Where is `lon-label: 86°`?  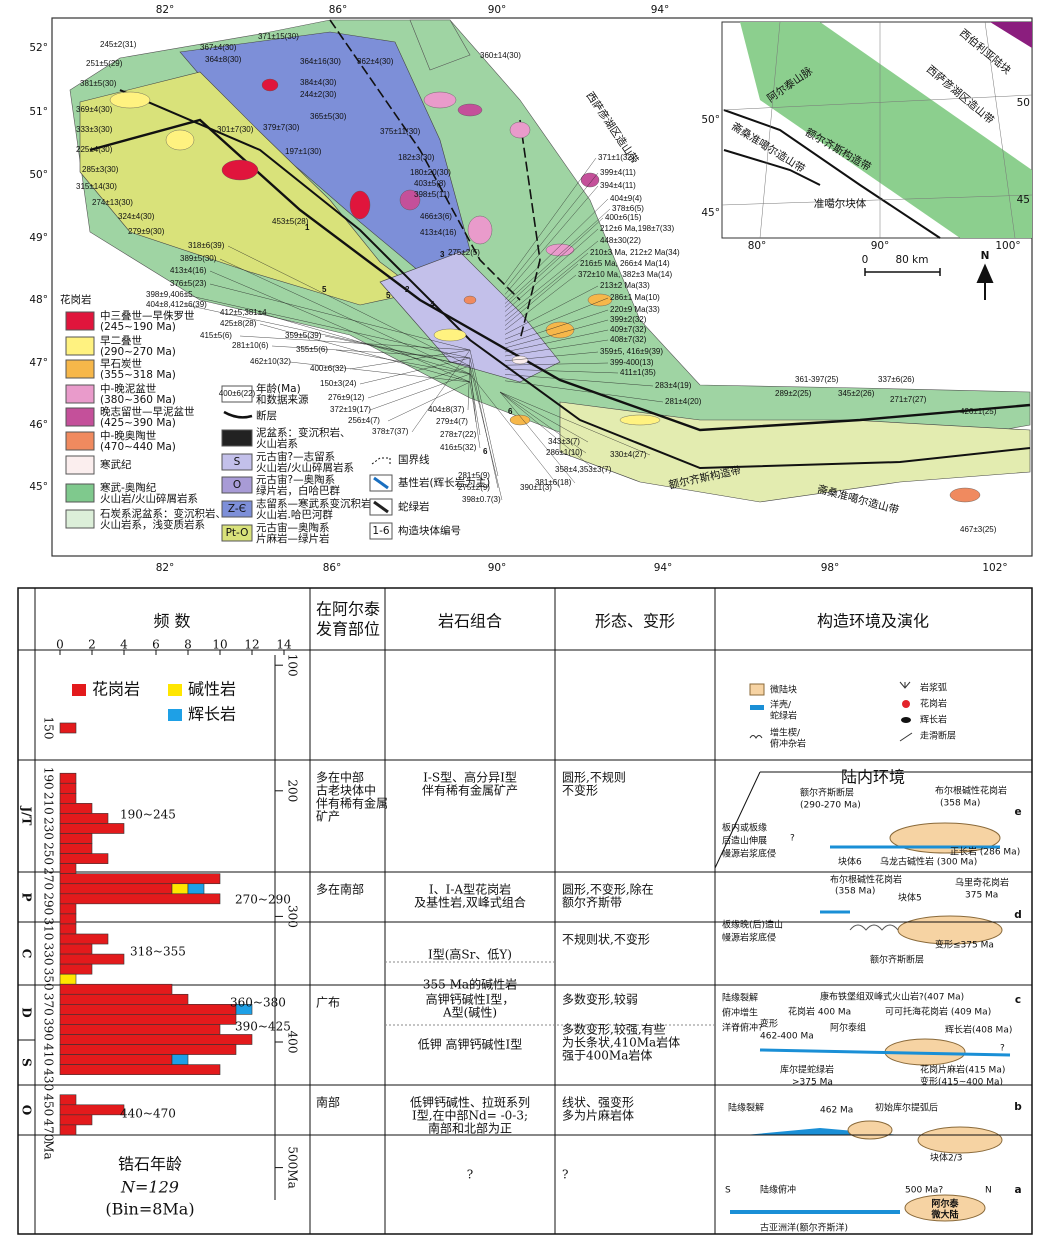
lon-label: 86° is located at coordinates (338, 10).